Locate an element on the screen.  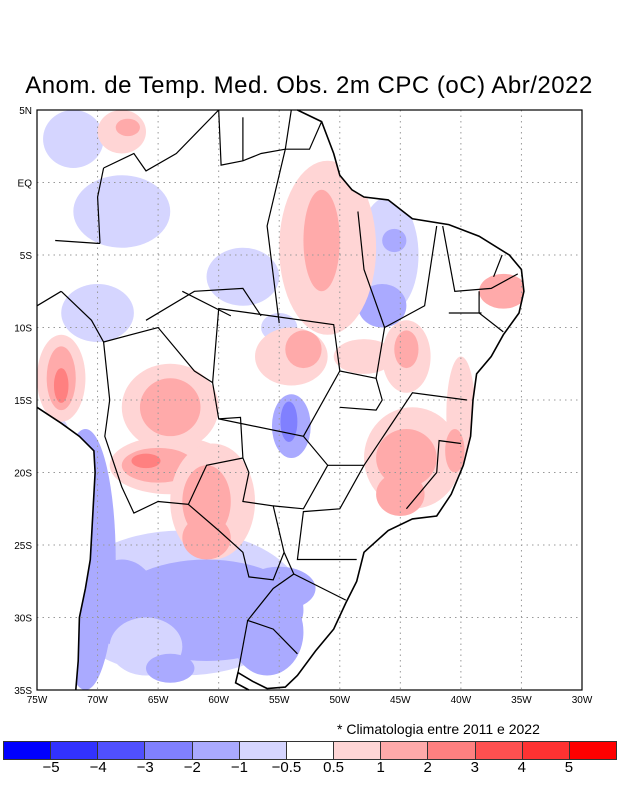
lon-label: 65W is located at coordinates (158, 700).